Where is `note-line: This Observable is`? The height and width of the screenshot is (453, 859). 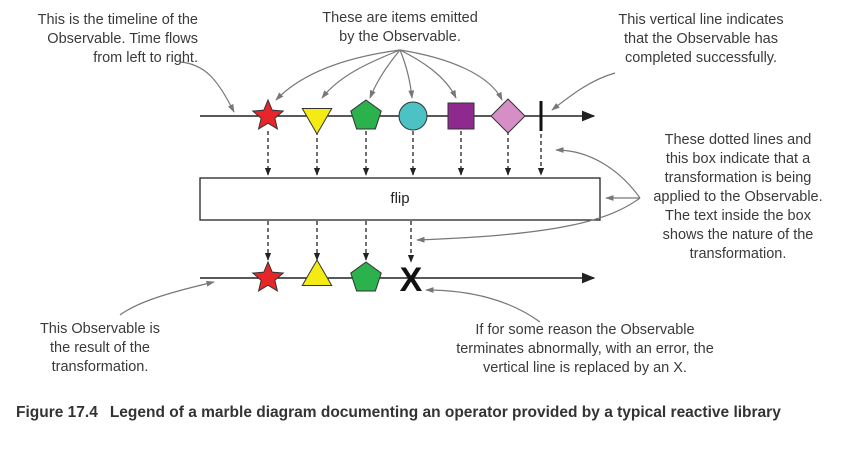 note-line: This Observable is is located at coordinates (100, 329).